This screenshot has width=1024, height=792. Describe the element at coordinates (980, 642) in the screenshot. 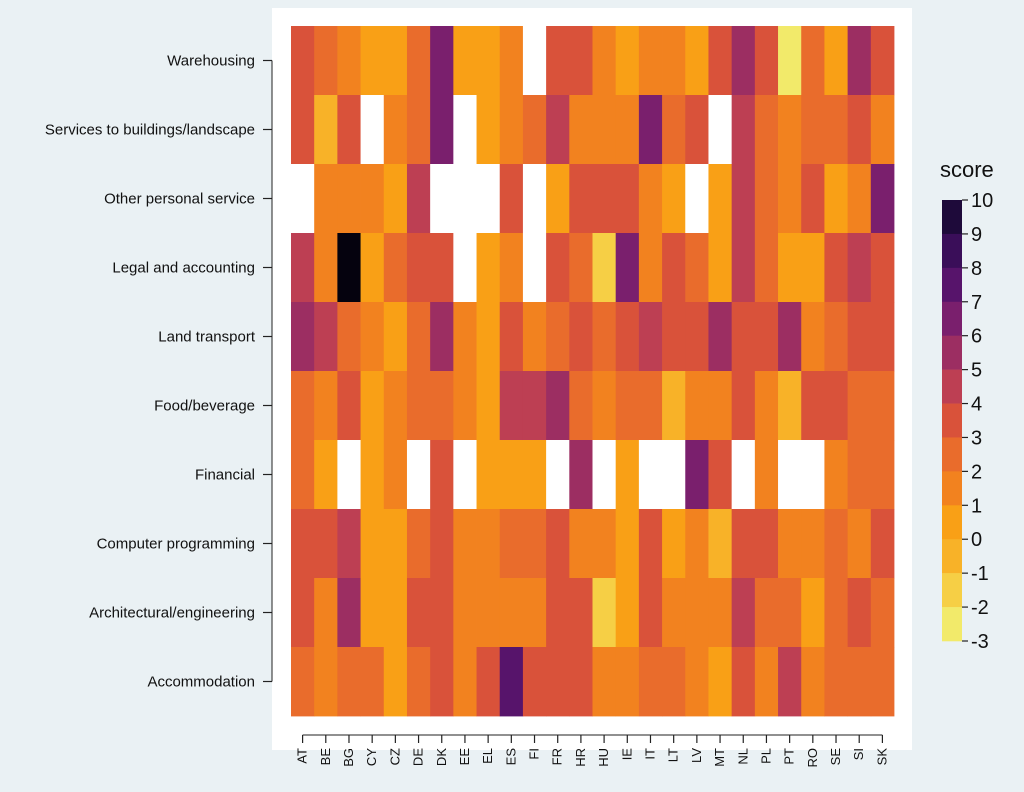

I see `legend-tick-label: -3` at that location.